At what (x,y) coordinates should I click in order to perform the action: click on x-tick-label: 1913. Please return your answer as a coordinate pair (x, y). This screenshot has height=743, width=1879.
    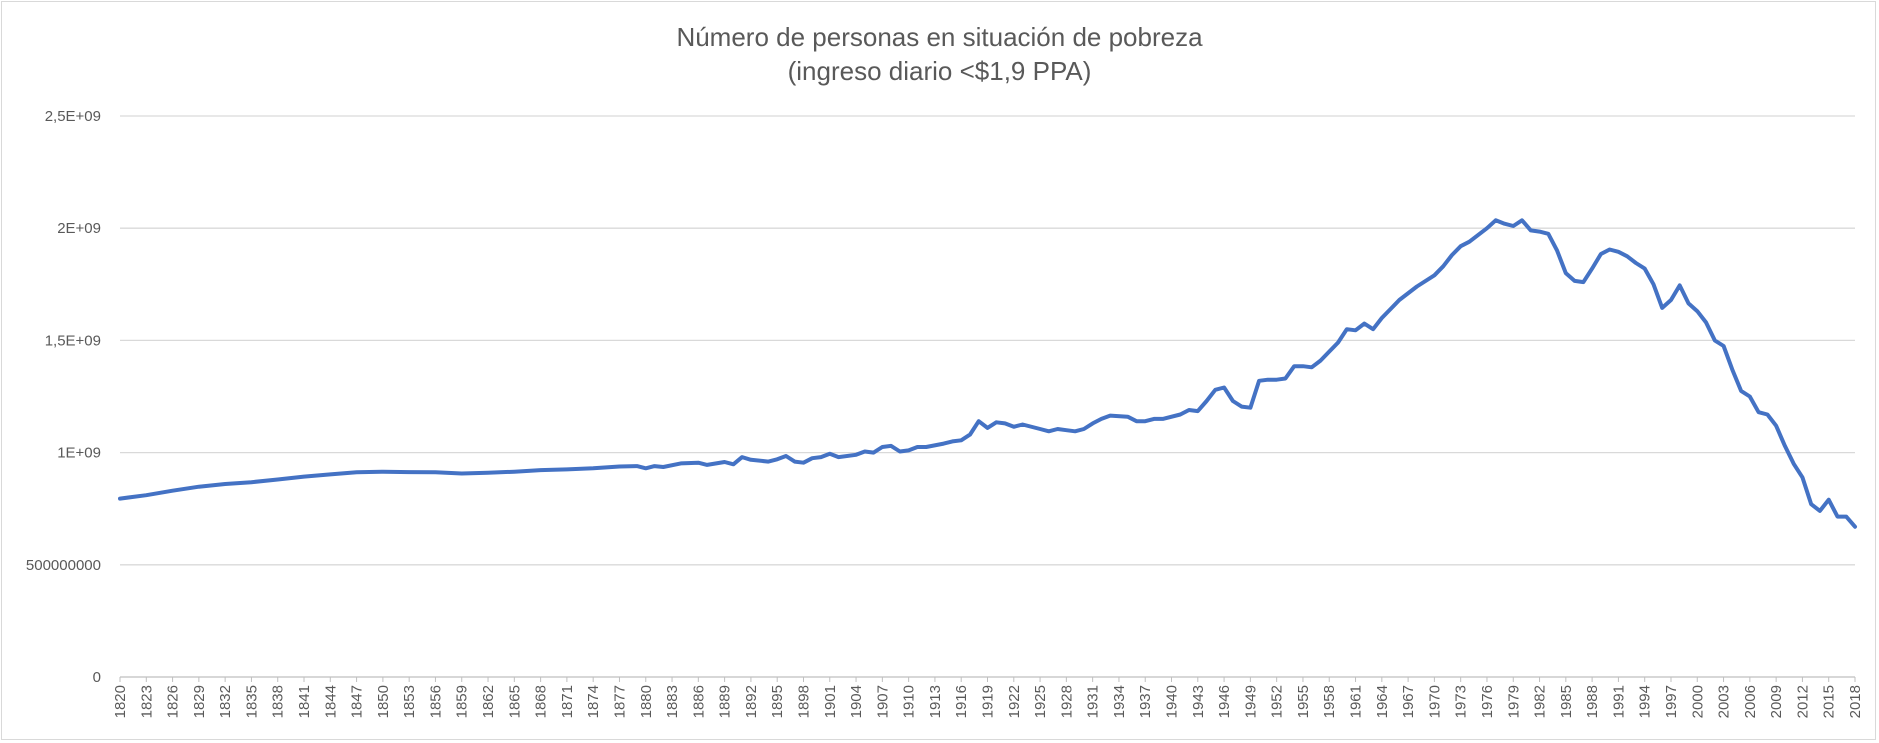
    Looking at the image, I should click on (935, 701).